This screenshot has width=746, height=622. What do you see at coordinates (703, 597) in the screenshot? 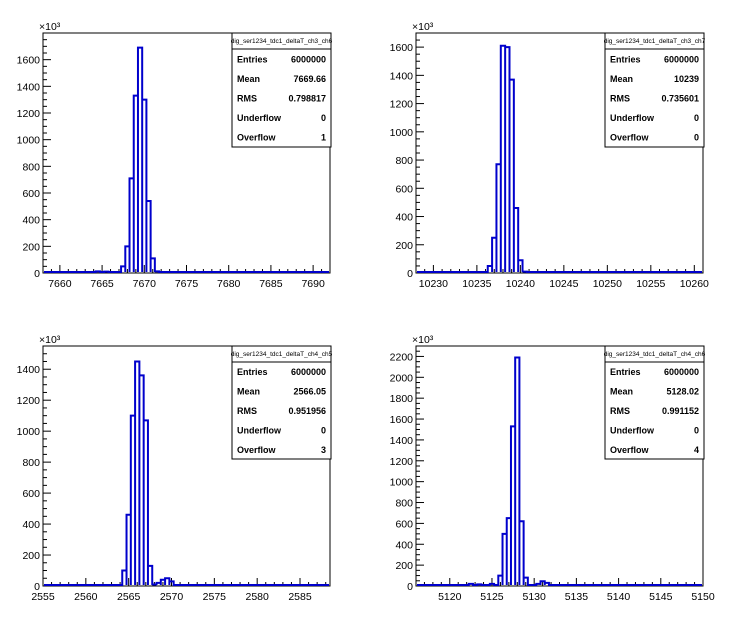
I see `x-tick-label: 5150` at bounding box center [703, 597].